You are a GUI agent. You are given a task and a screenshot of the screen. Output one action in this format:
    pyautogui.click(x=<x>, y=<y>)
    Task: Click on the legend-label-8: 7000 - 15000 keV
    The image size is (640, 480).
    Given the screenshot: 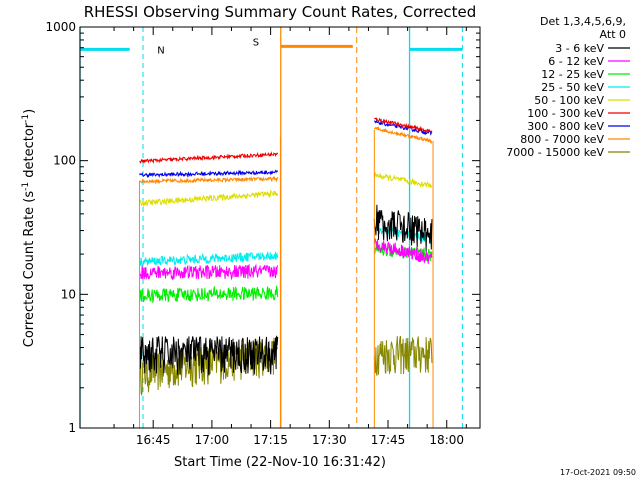 What is the action you would take?
    pyautogui.click(x=555, y=152)
    